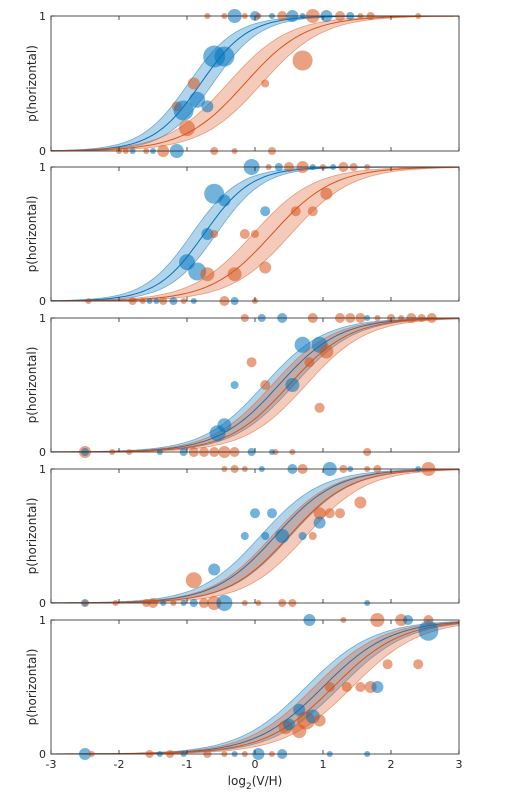 The image size is (510, 793). I want to click on x-tick-label: -3, so click(51, 764).